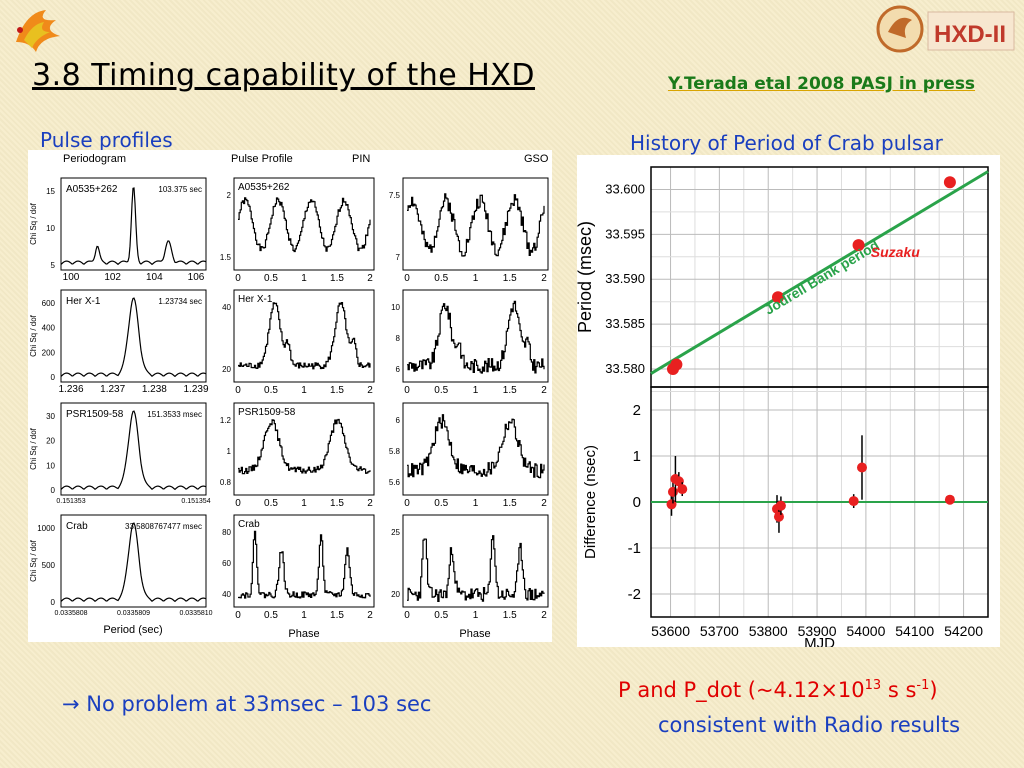 This screenshot has width=1024, height=768. Describe the element at coordinates (49, 352) in the screenshot. I see `chi-tick-label: 200` at that location.